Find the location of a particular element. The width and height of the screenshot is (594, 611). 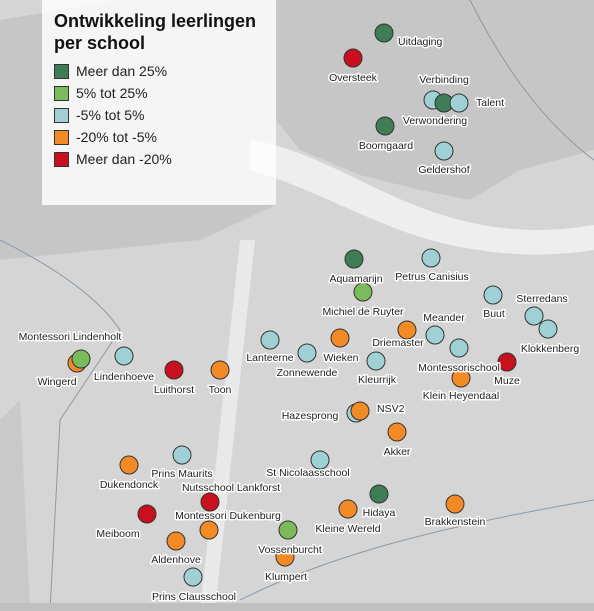

school-label: Luithorst is located at coordinates (174, 390).